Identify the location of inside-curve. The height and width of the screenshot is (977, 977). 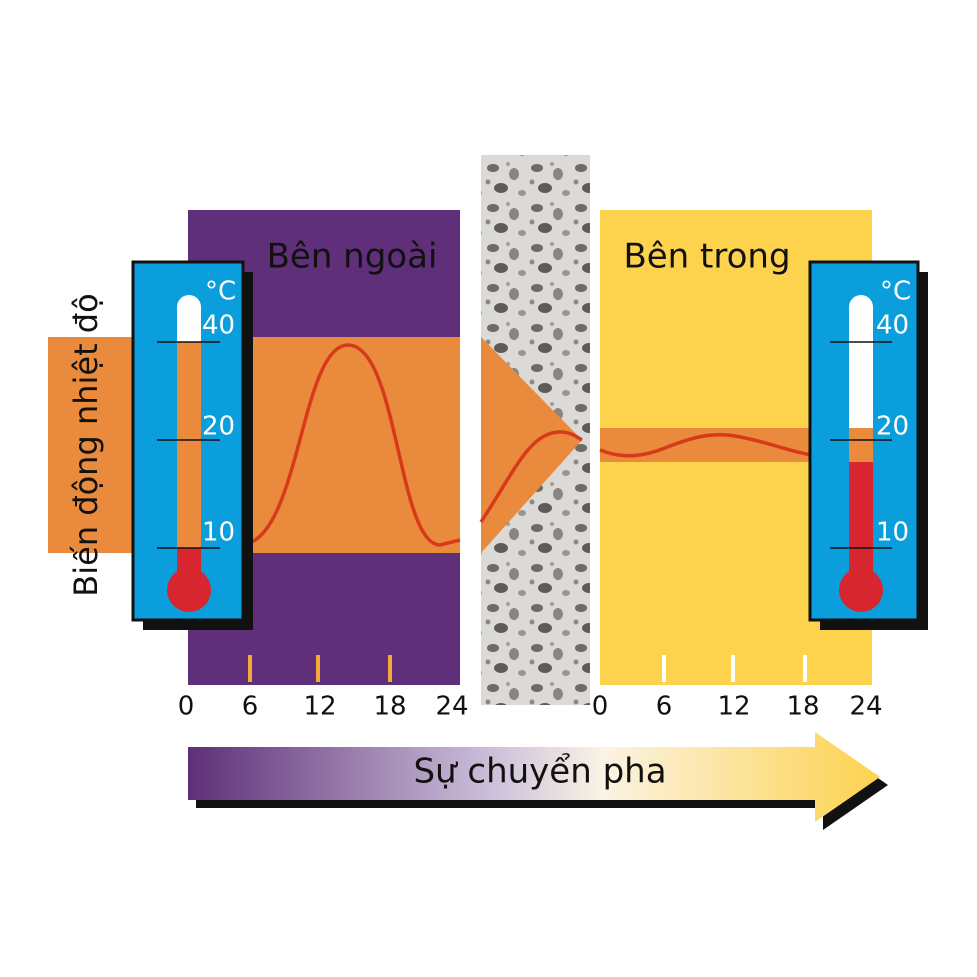
(706, 445).